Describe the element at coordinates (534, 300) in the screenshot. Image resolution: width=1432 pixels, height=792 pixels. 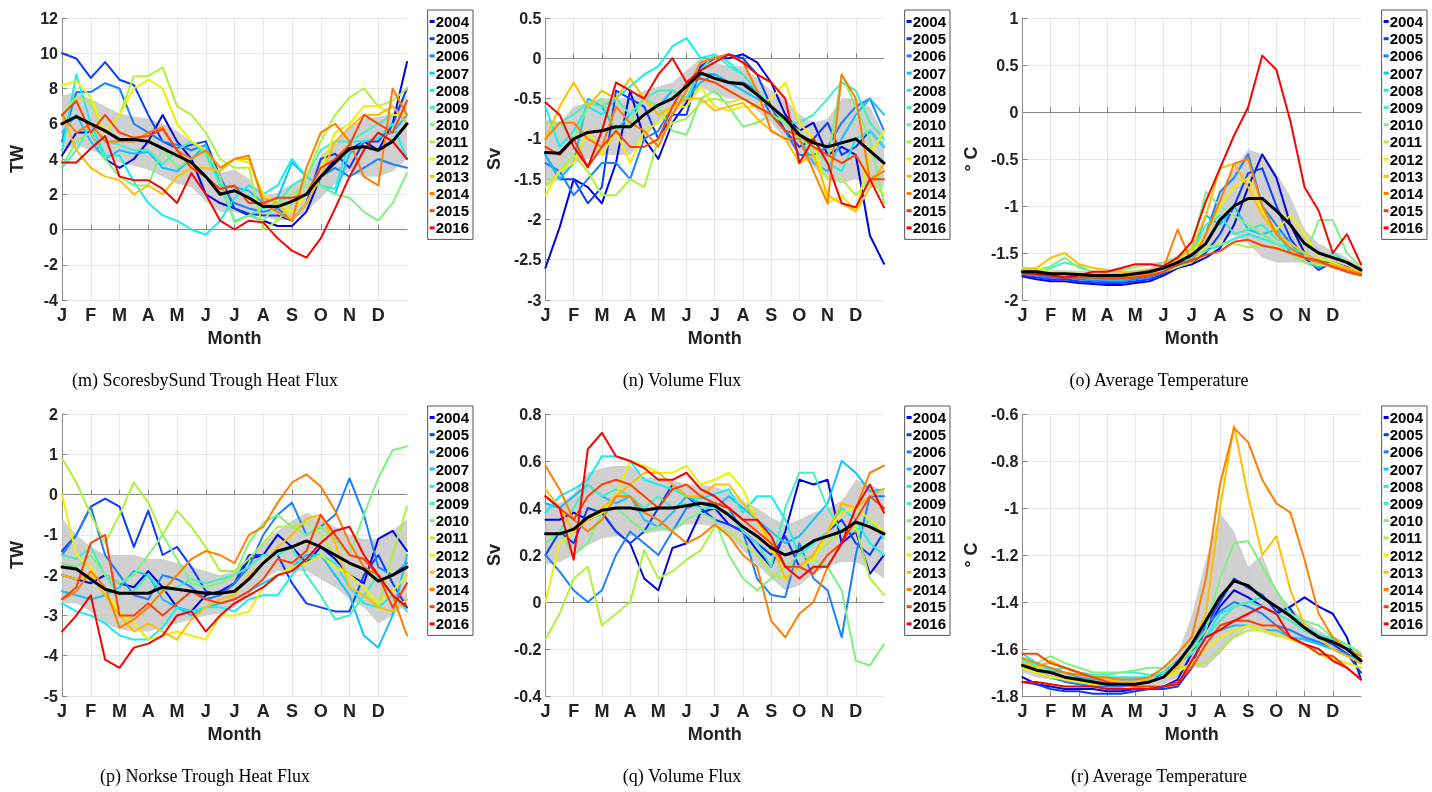
I see `y-tick-label: -3` at that location.